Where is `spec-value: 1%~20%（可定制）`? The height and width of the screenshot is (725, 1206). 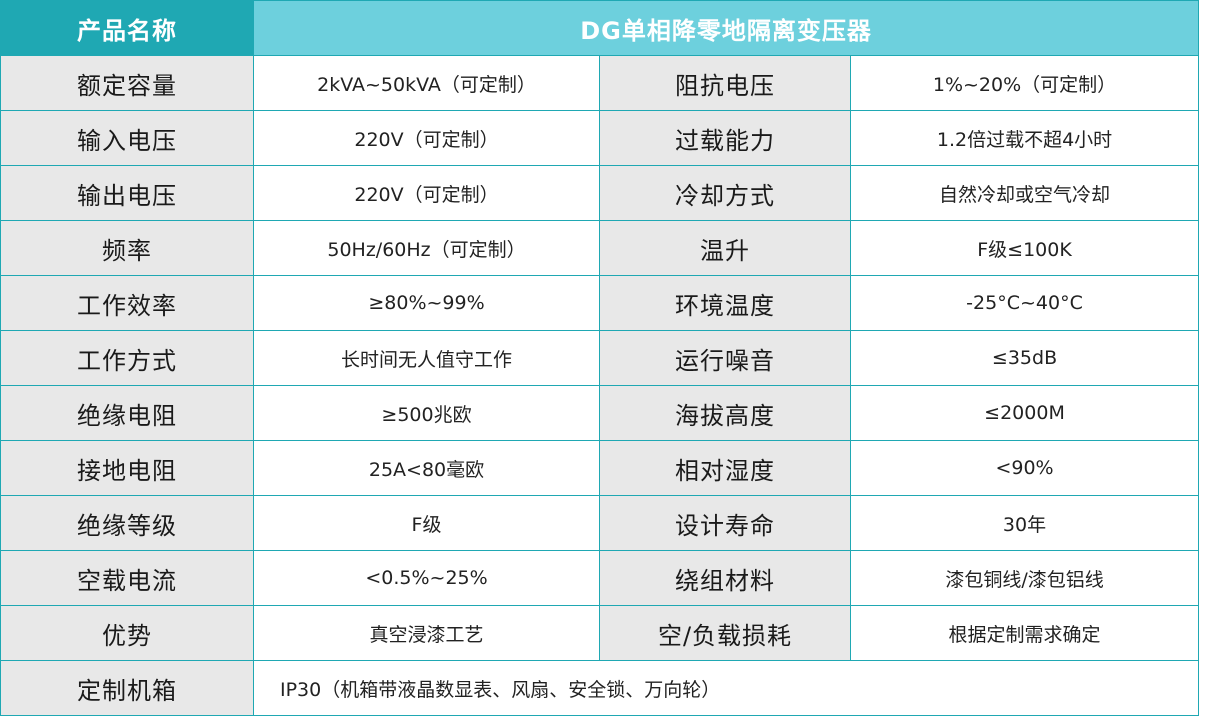 spec-value: 1%~20%（可定制） is located at coordinates (1024, 83).